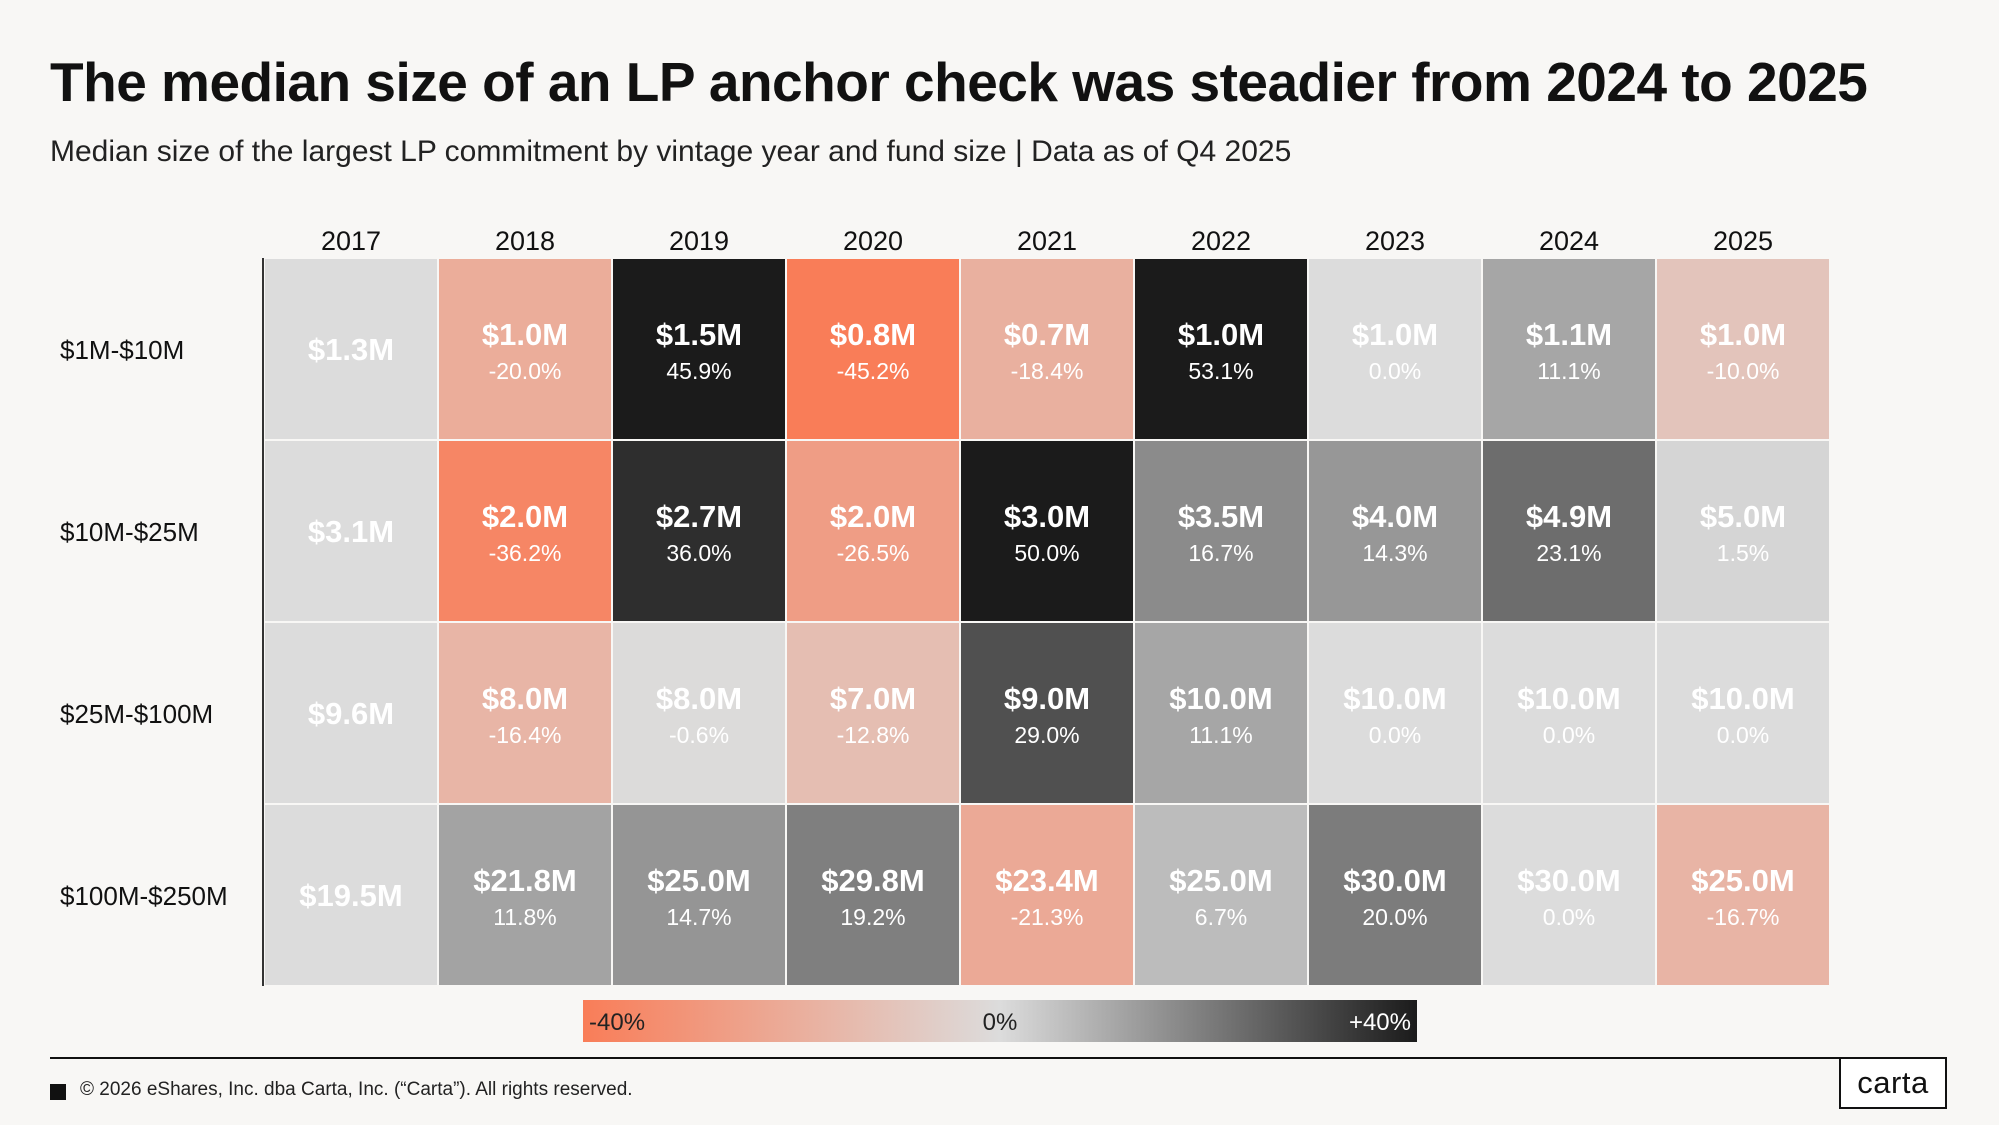 Image resolution: width=1999 pixels, height=1125 pixels. What do you see at coordinates (1221, 917) in the screenshot?
I see `cell-change-label: 6.7%` at bounding box center [1221, 917].